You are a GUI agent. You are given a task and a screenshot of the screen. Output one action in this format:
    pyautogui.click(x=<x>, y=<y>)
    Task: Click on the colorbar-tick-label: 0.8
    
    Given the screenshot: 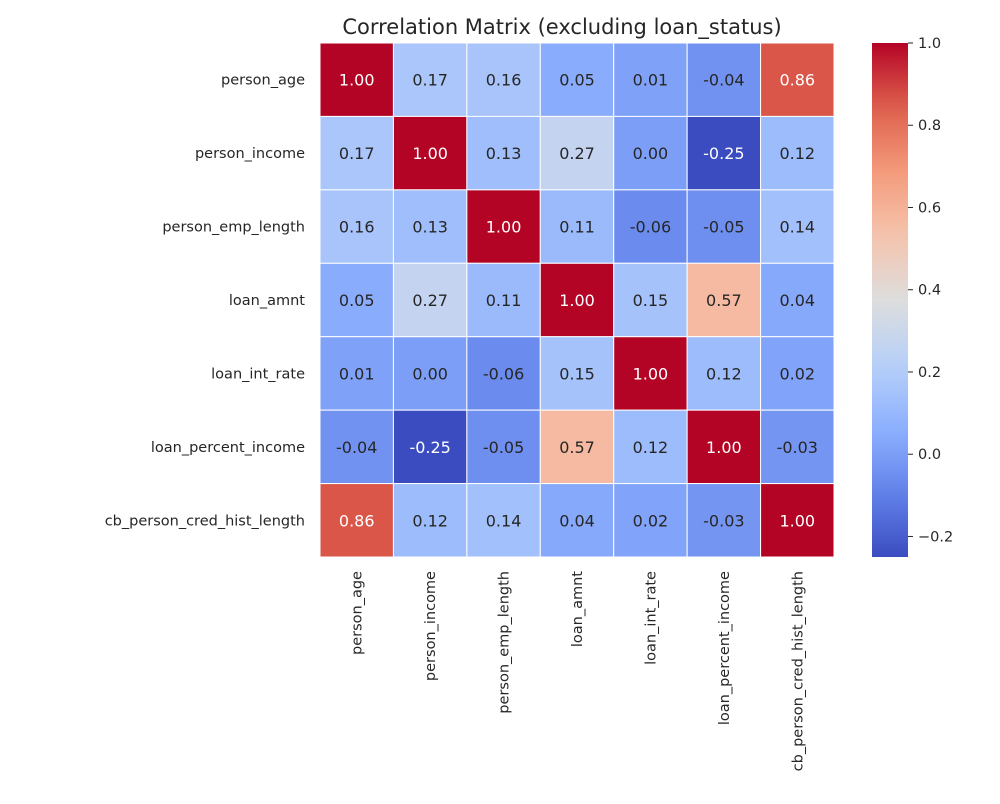 What is the action you would take?
    pyautogui.click(x=929, y=126)
    